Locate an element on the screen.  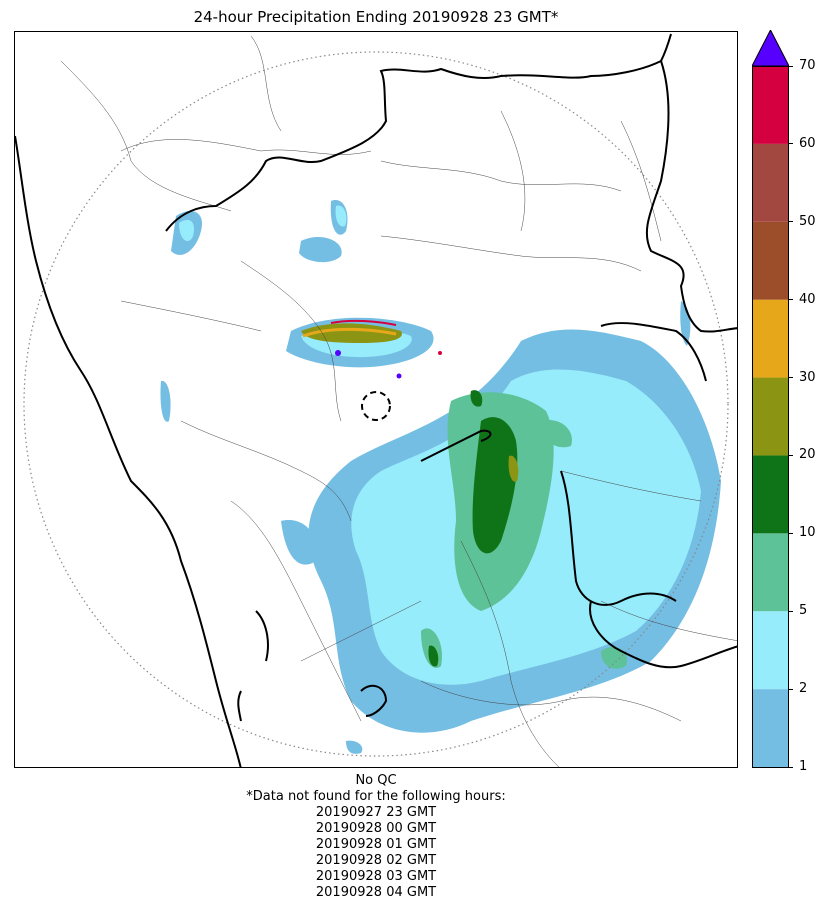
colorbar-tick-label: 70 is located at coordinates (807, 65).